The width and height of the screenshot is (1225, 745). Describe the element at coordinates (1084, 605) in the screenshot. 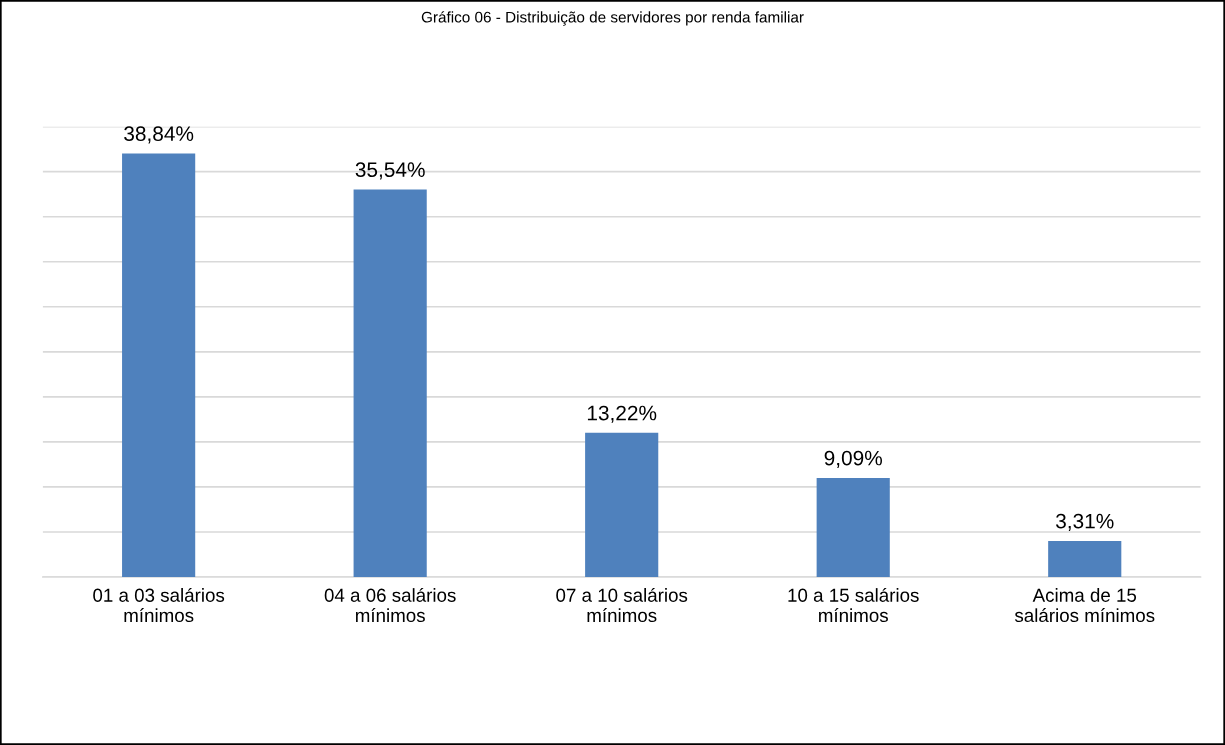

I see `x-tick-label: Acima de 15 salários mínimos` at that location.